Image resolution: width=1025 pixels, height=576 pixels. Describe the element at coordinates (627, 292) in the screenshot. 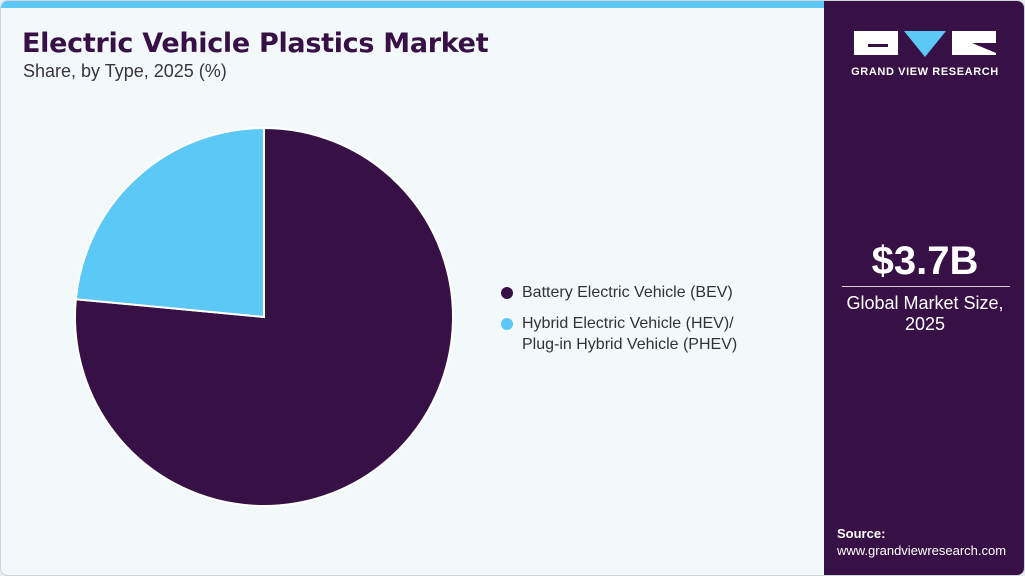

I see `legend-label: Battery Electric Vehicle (BEV)` at that location.